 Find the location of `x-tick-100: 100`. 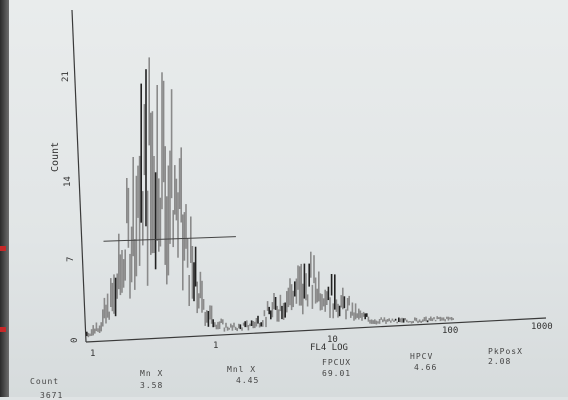

x-tick-100: 100 is located at coordinates (450, 331).